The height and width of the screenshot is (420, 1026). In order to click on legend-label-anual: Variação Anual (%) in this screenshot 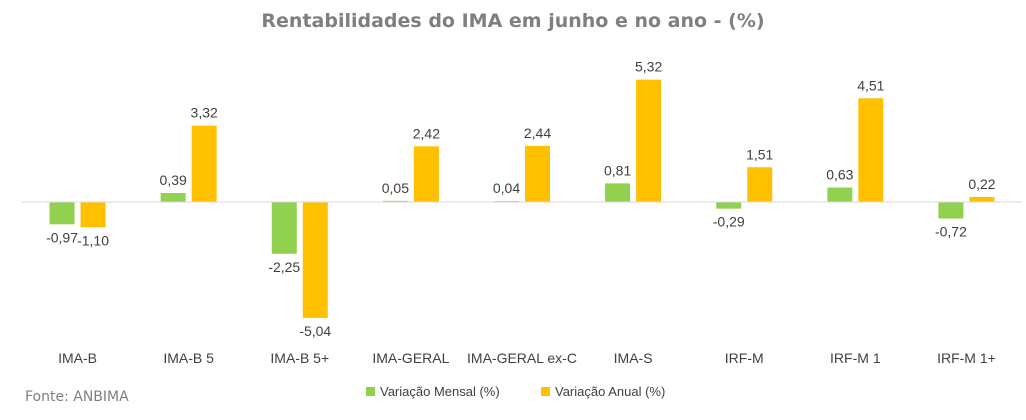, I will do `click(610, 391)`.